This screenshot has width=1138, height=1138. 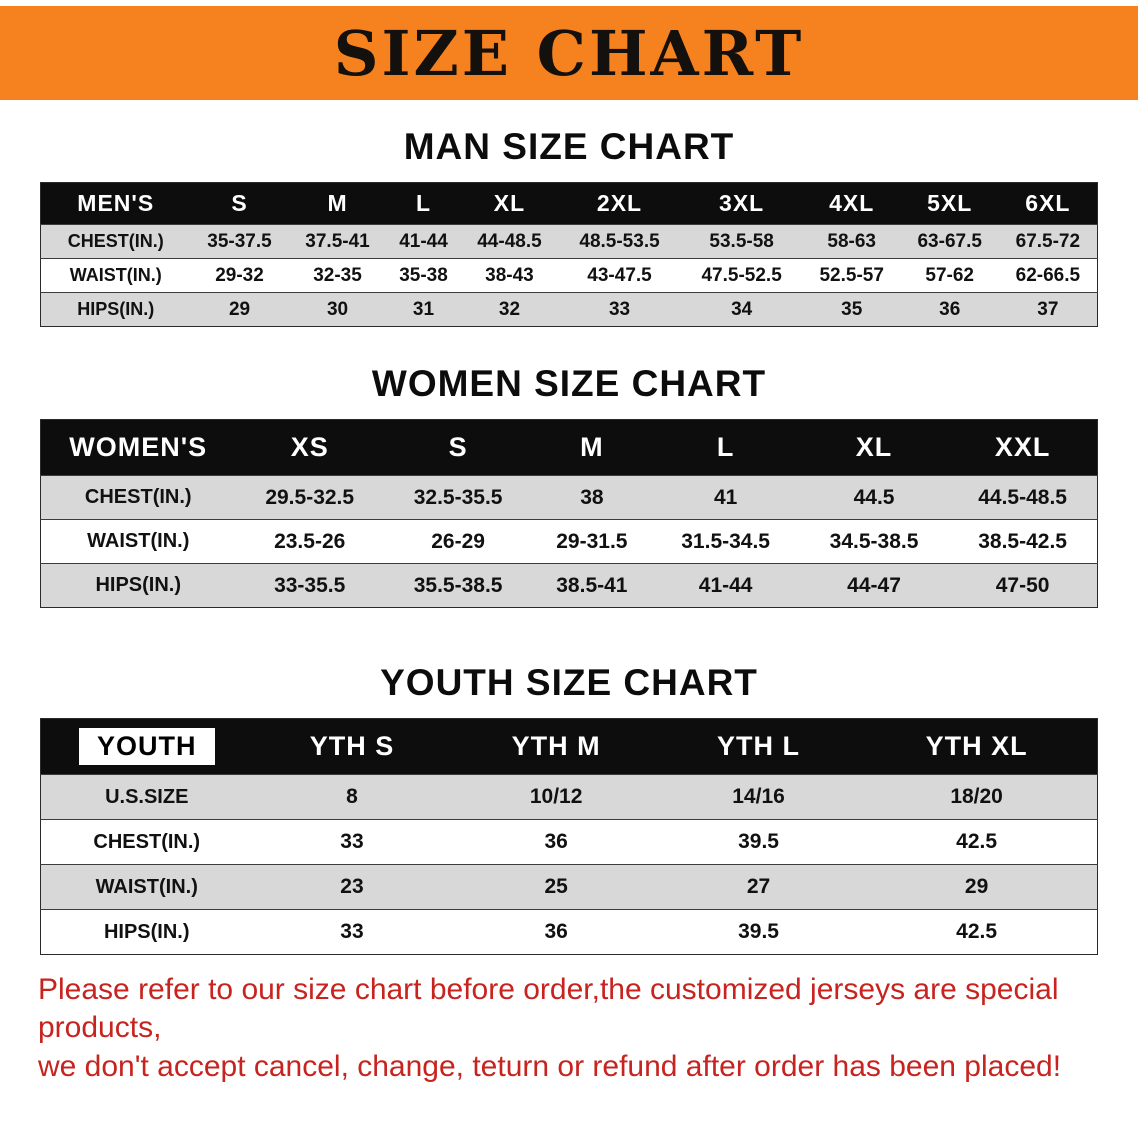 What do you see at coordinates (1048, 309) in the screenshot?
I see `size-value-cell: 37` at bounding box center [1048, 309].